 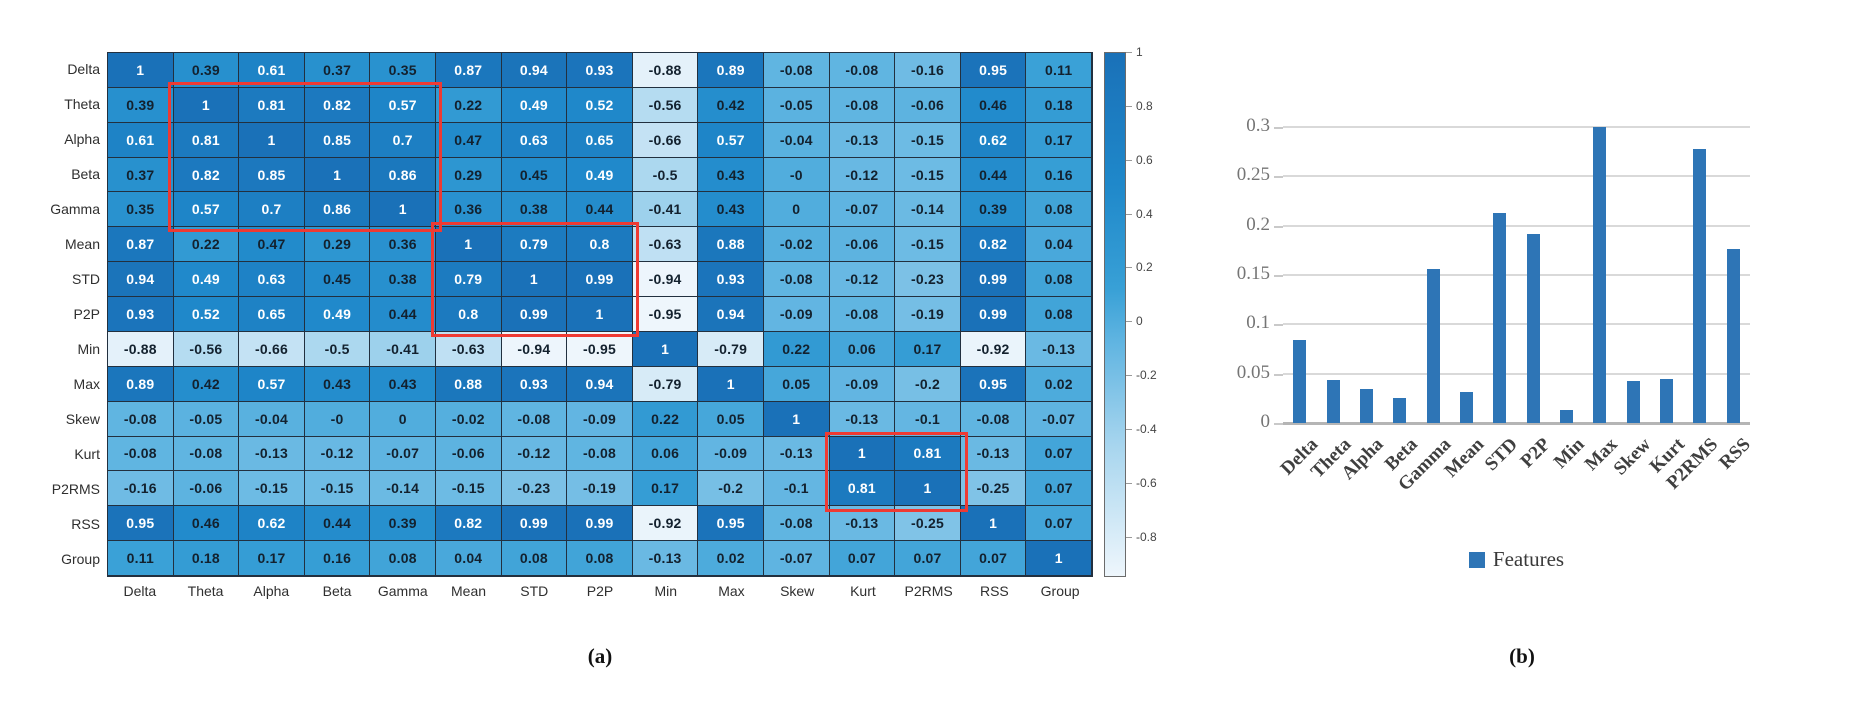 I want to click on heatmap-cell: 0.82, so click(x=993, y=245).